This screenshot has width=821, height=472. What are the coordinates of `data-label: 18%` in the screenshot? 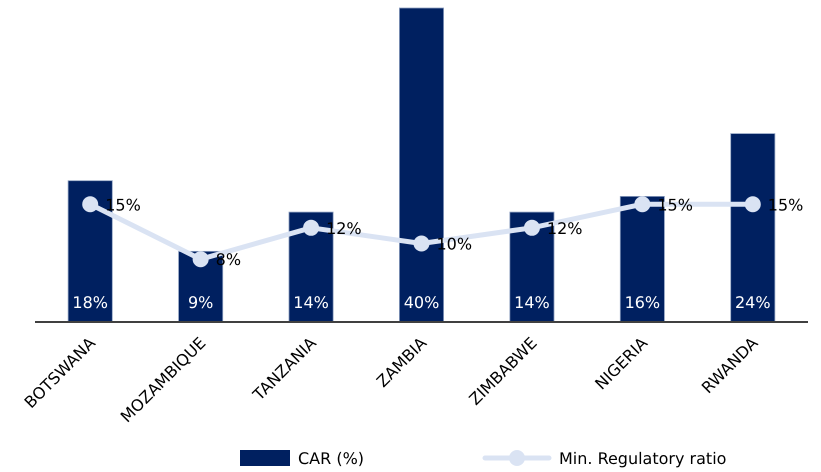 It's located at (90, 302).